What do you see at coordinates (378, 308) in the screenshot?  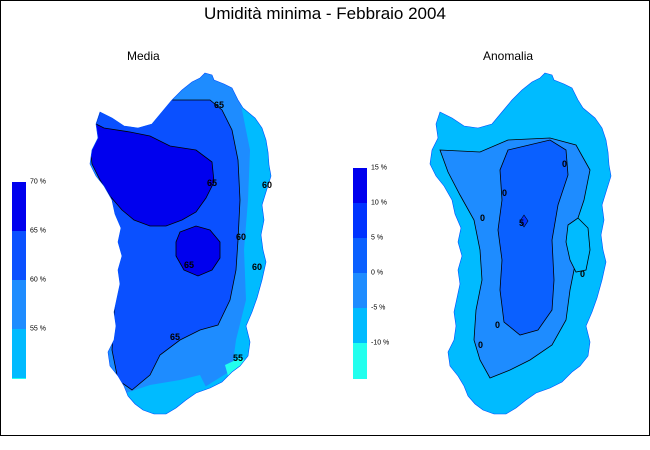 I see `legend-label: -5 %` at bounding box center [378, 308].